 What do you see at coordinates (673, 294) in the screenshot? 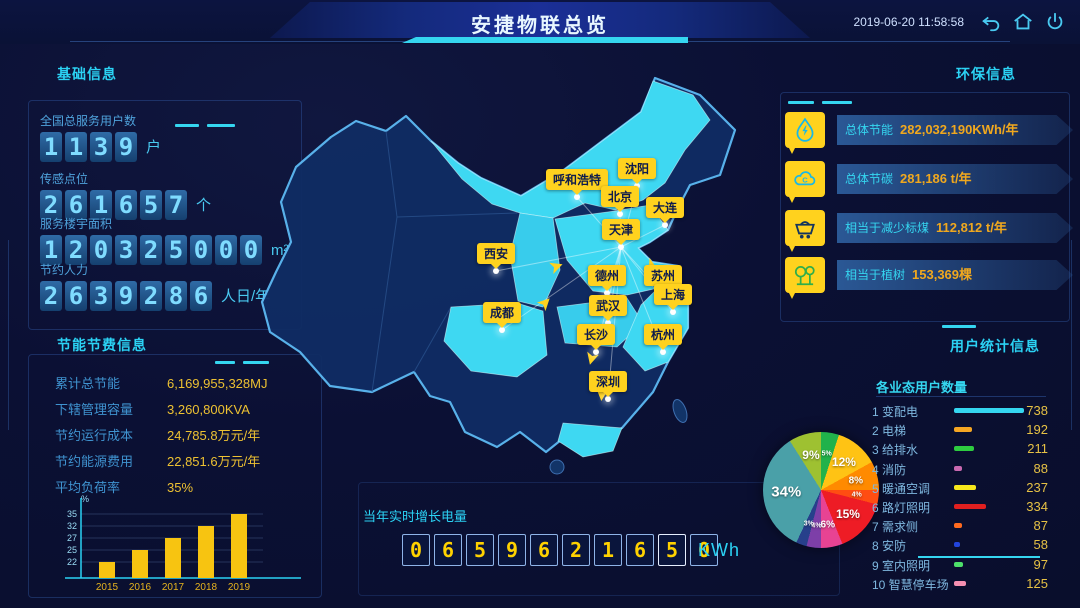
I see `city-marker-上海: 上海` at bounding box center [673, 294].